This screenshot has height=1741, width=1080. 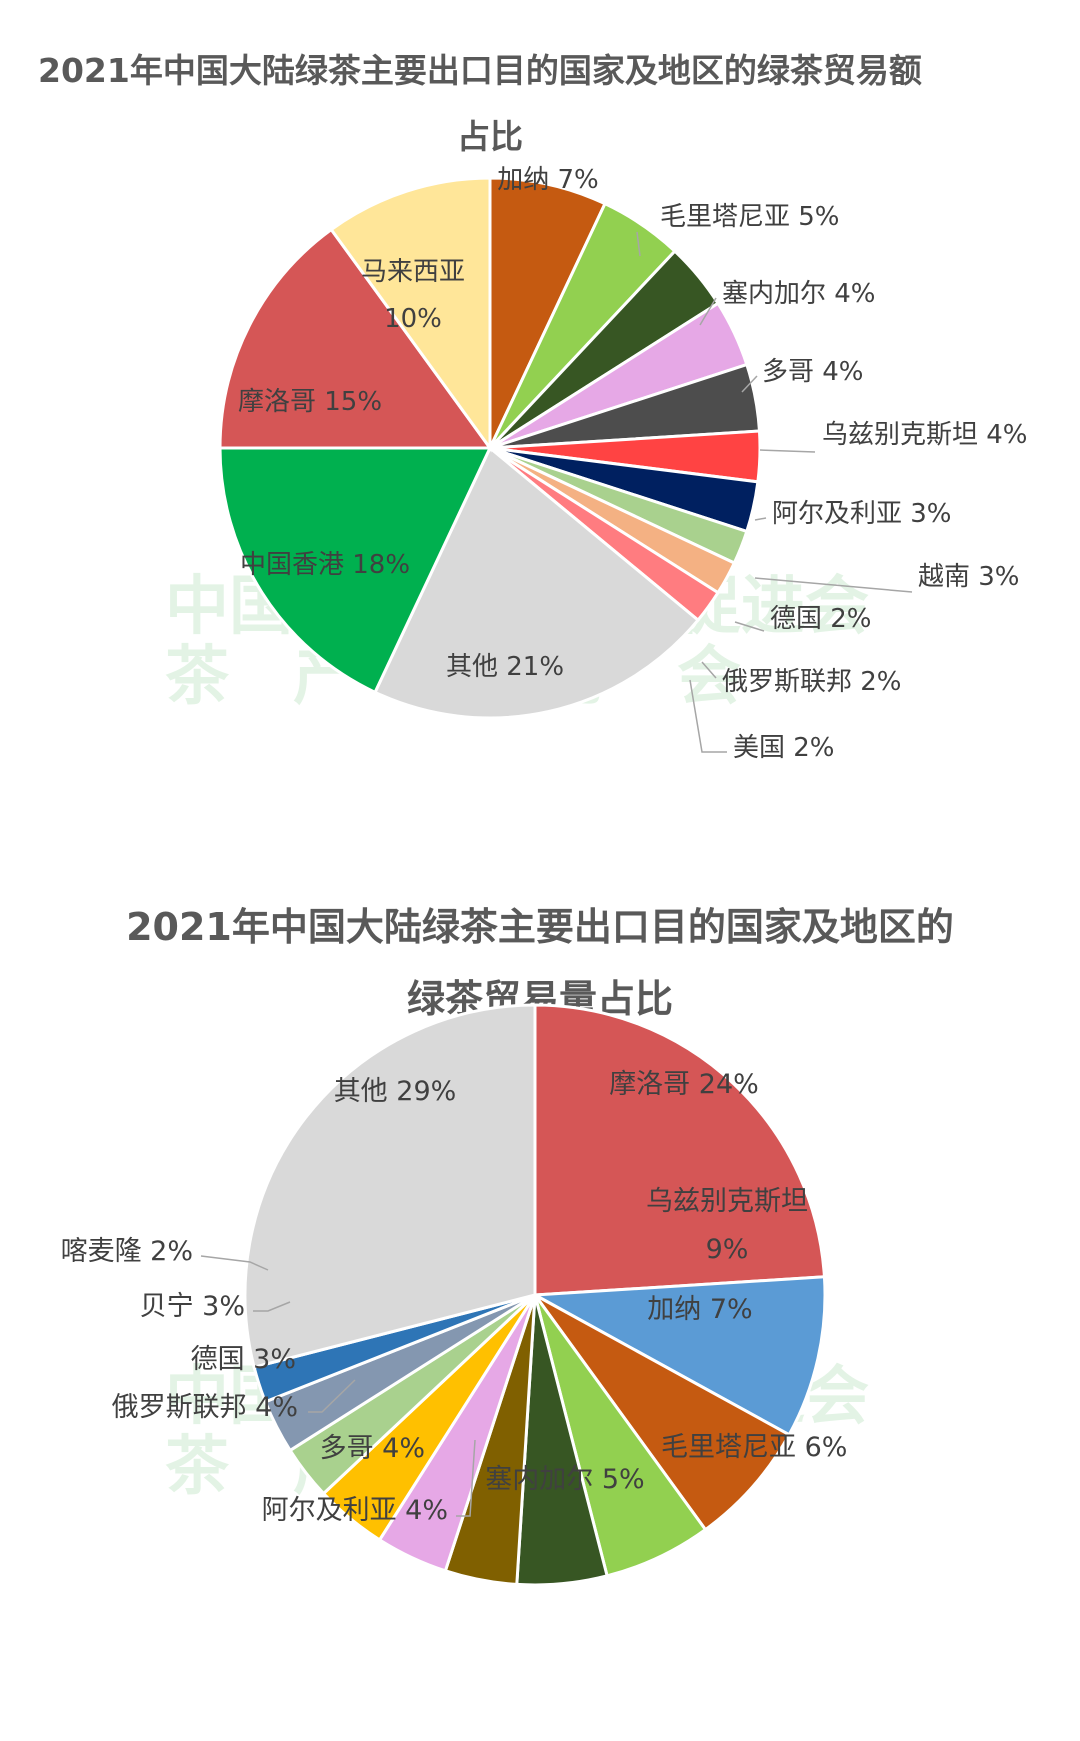 What do you see at coordinates (727, 1201) in the screenshot?
I see `data-label-1: 乌兹别克斯坦` at bounding box center [727, 1201].